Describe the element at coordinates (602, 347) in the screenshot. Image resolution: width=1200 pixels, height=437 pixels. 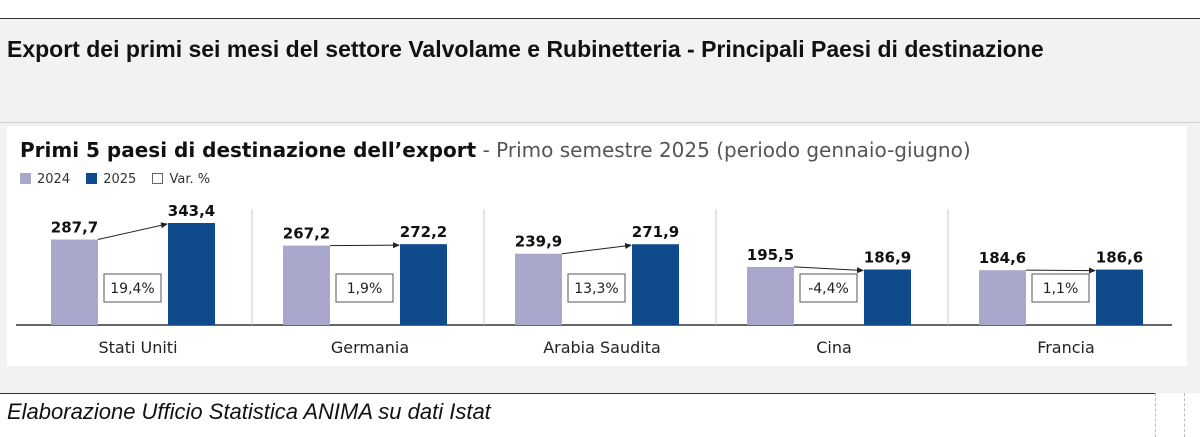
I see `category-label-arabia-saudita: Arabia Saudita` at that location.